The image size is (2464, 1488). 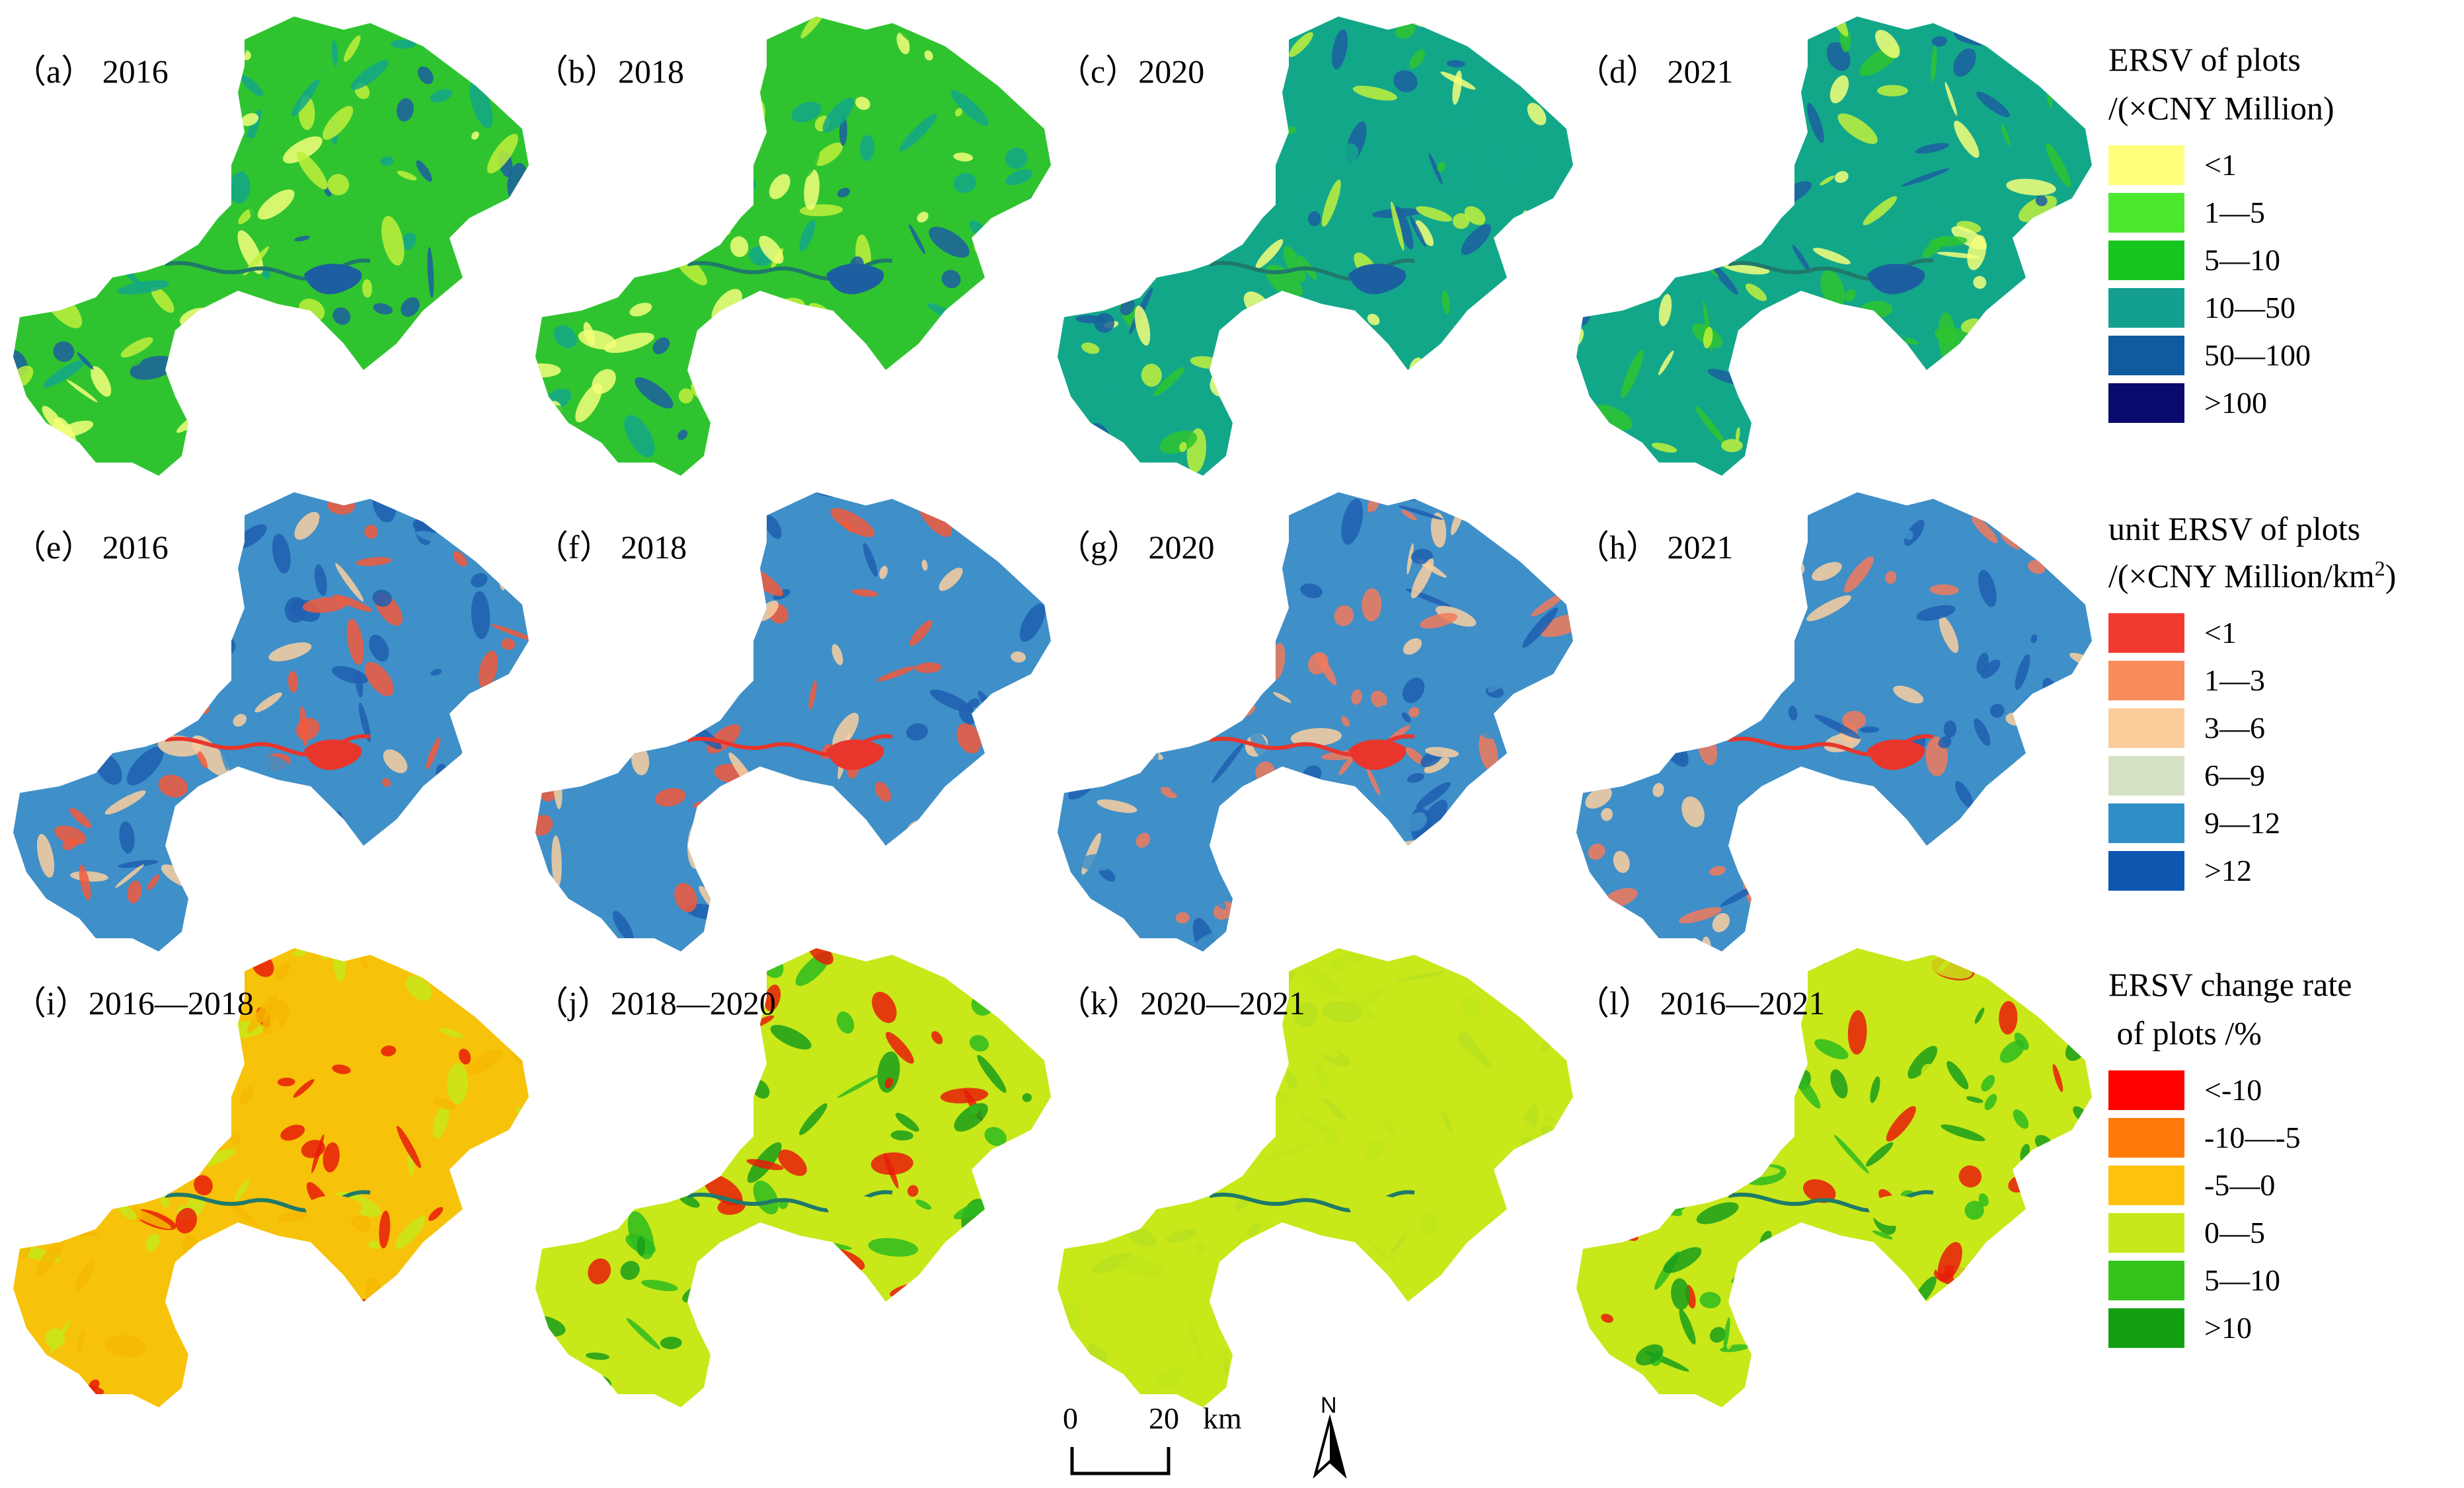 What do you see at coordinates (1315, 721) in the screenshot?
I see `map-panel: （g） 2020` at bounding box center [1315, 721].